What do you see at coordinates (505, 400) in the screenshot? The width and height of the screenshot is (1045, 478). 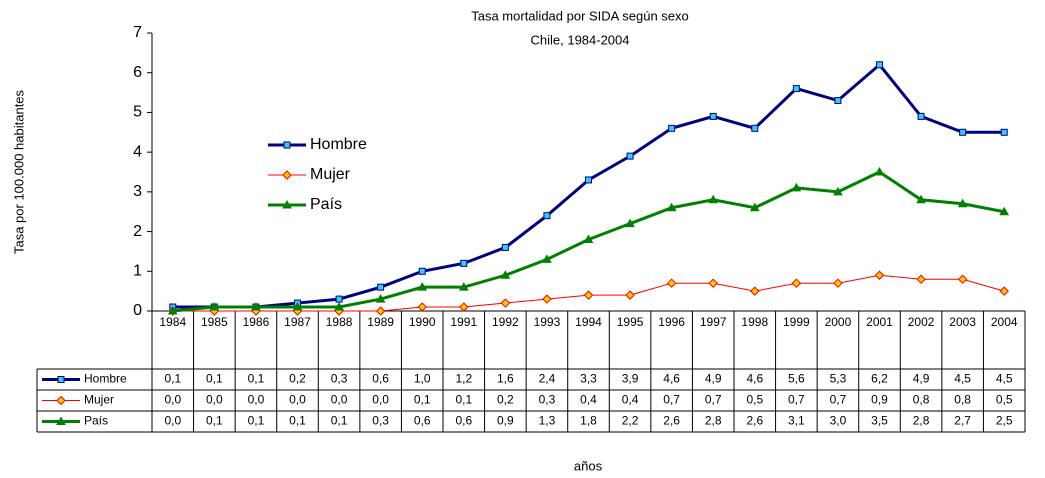 I see `table-cell: 0,2` at bounding box center [505, 400].